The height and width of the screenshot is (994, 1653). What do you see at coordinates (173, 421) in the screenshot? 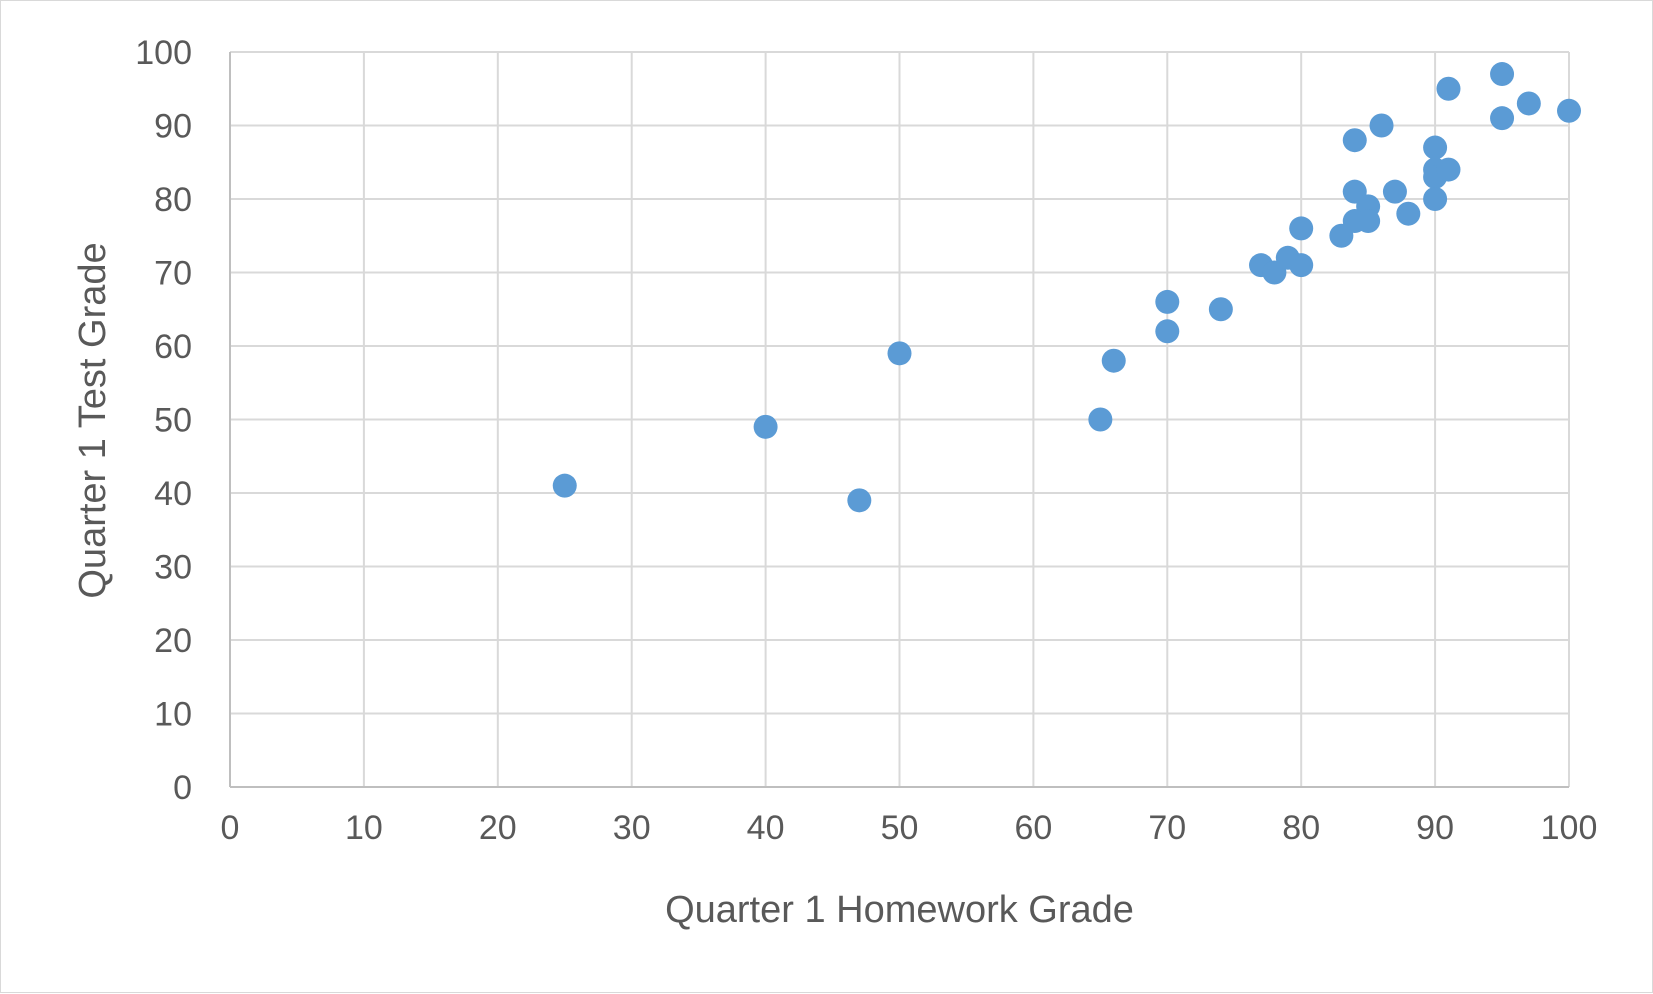
I see `y-tick-label: 50` at bounding box center [173, 421].